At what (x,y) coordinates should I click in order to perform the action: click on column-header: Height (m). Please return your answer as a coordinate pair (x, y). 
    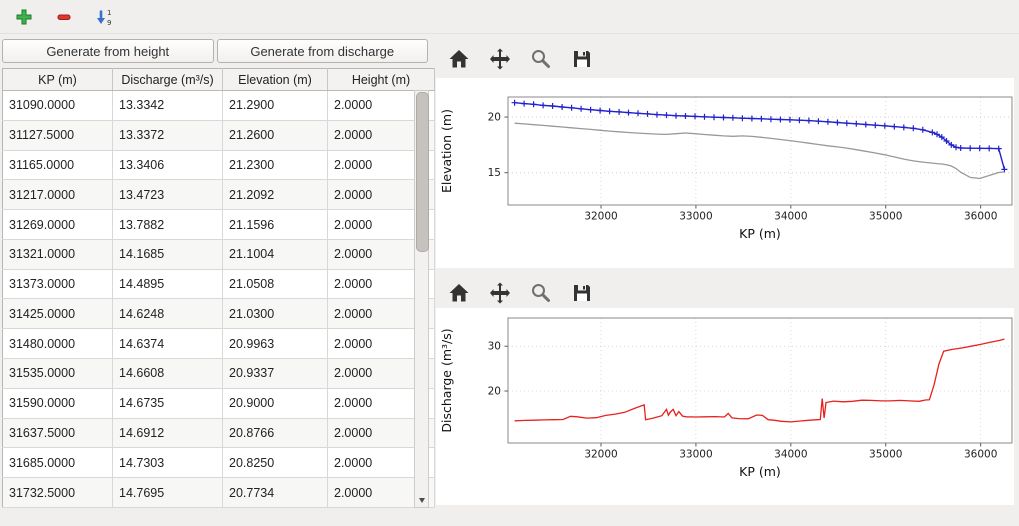
    Looking at the image, I should click on (381, 79).